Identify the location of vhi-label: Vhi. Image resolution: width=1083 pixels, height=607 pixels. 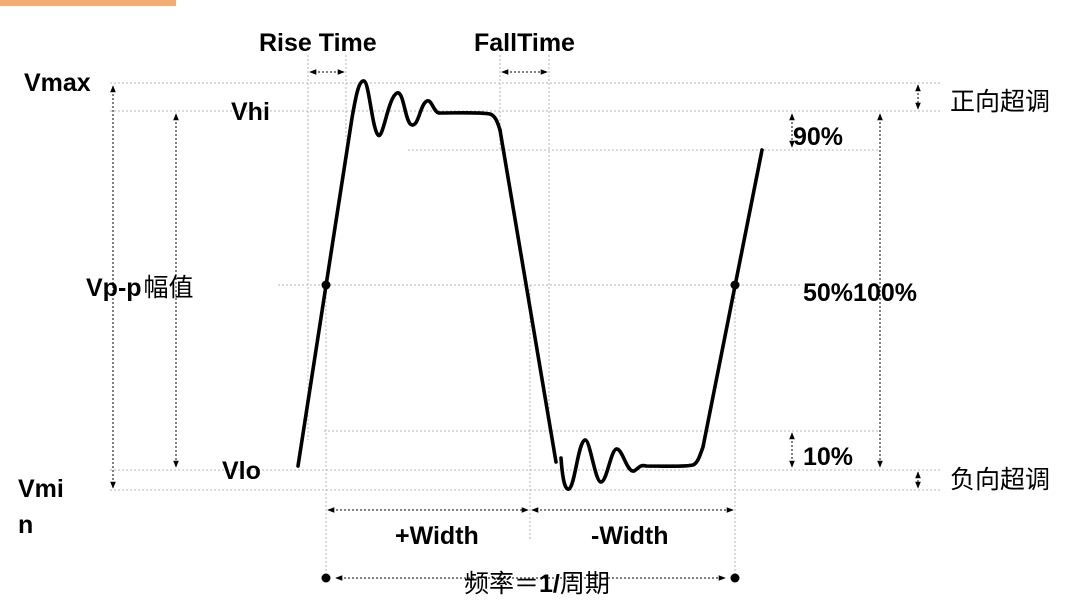
(250, 112).